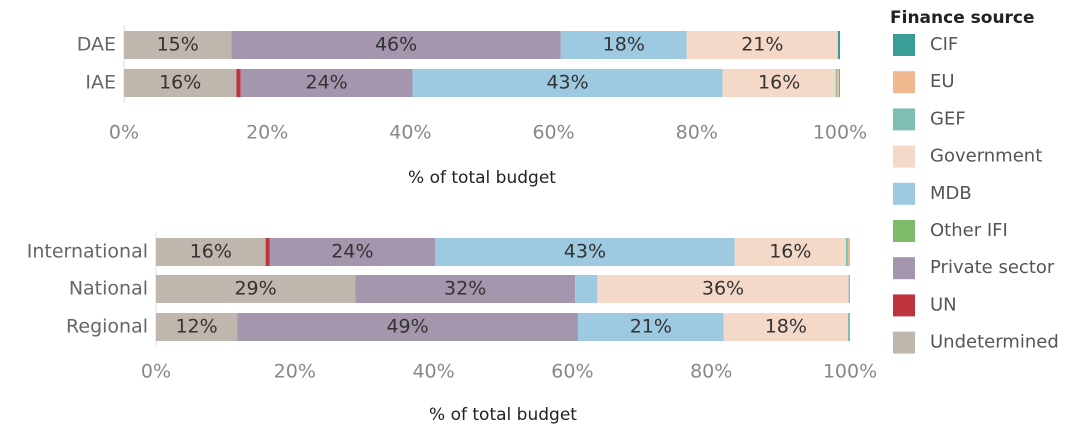 This screenshot has height=430, width=1083. I want to click on legend-label: GEF, so click(948, 118).